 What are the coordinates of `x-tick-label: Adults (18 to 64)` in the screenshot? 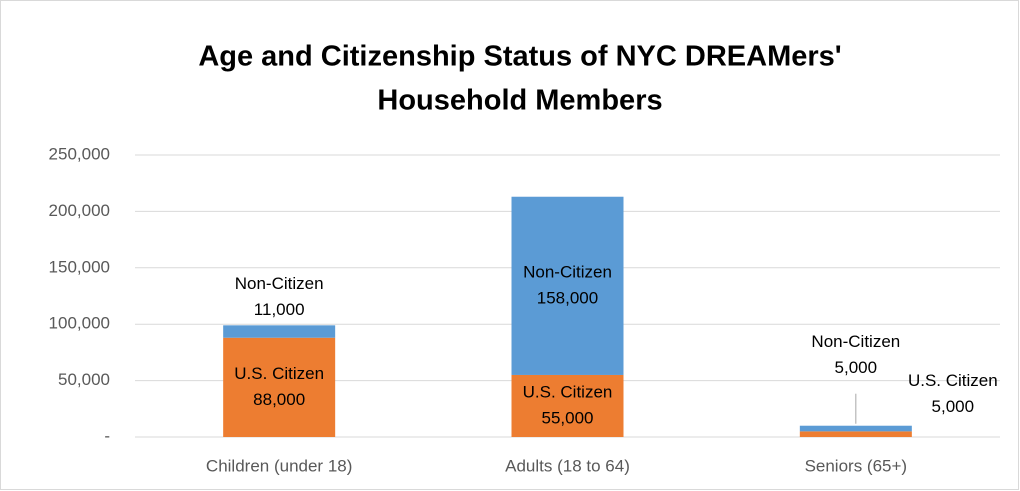 It's located at (567, 465).